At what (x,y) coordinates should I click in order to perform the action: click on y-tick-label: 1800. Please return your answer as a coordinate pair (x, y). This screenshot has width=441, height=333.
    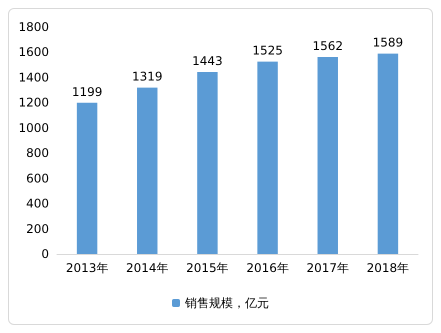
    Looking at the image, I should click on (33, 27).